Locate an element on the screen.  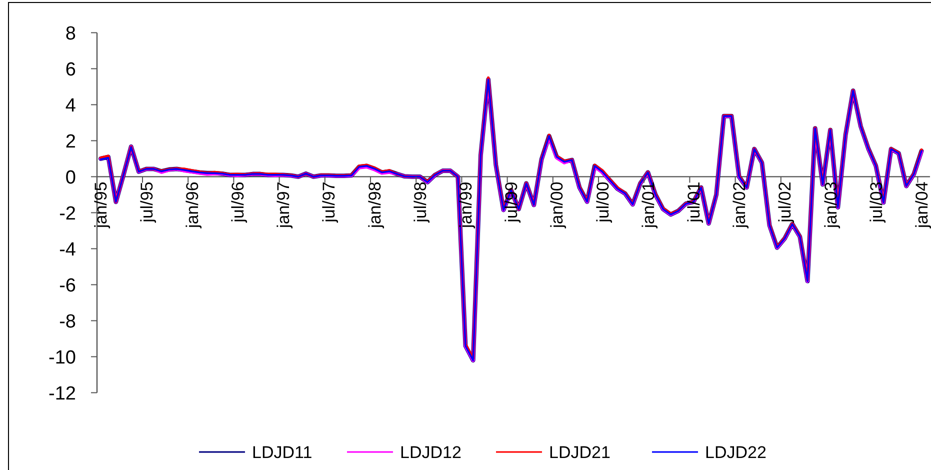
y-tick-label: -12 is located at coordinates (62, 393).